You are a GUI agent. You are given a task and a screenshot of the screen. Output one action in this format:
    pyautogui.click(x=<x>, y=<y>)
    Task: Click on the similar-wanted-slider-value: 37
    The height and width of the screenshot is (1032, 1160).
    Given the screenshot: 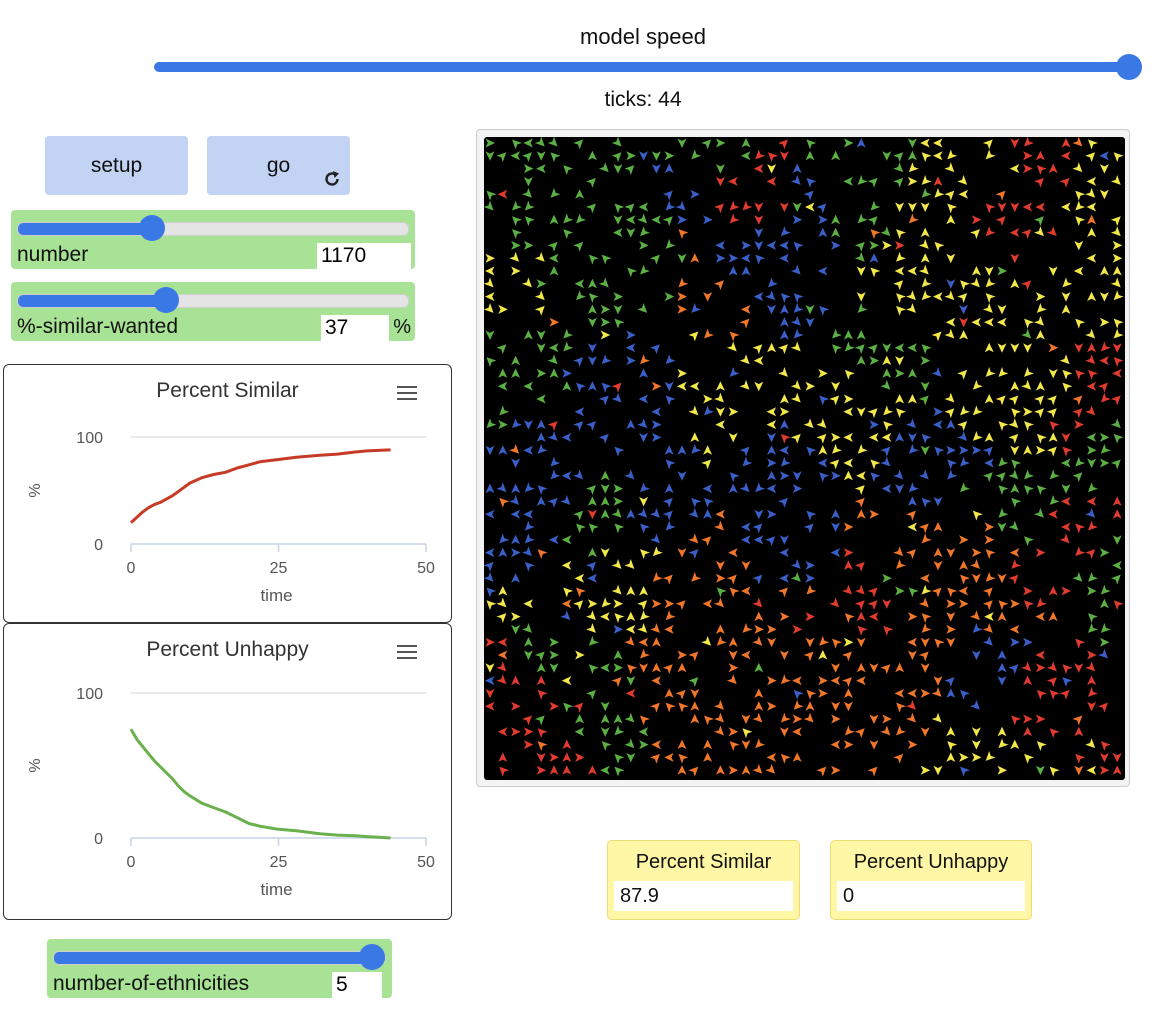 What is the action you would take?
    pyautogui.click(x=355, y=328)
    